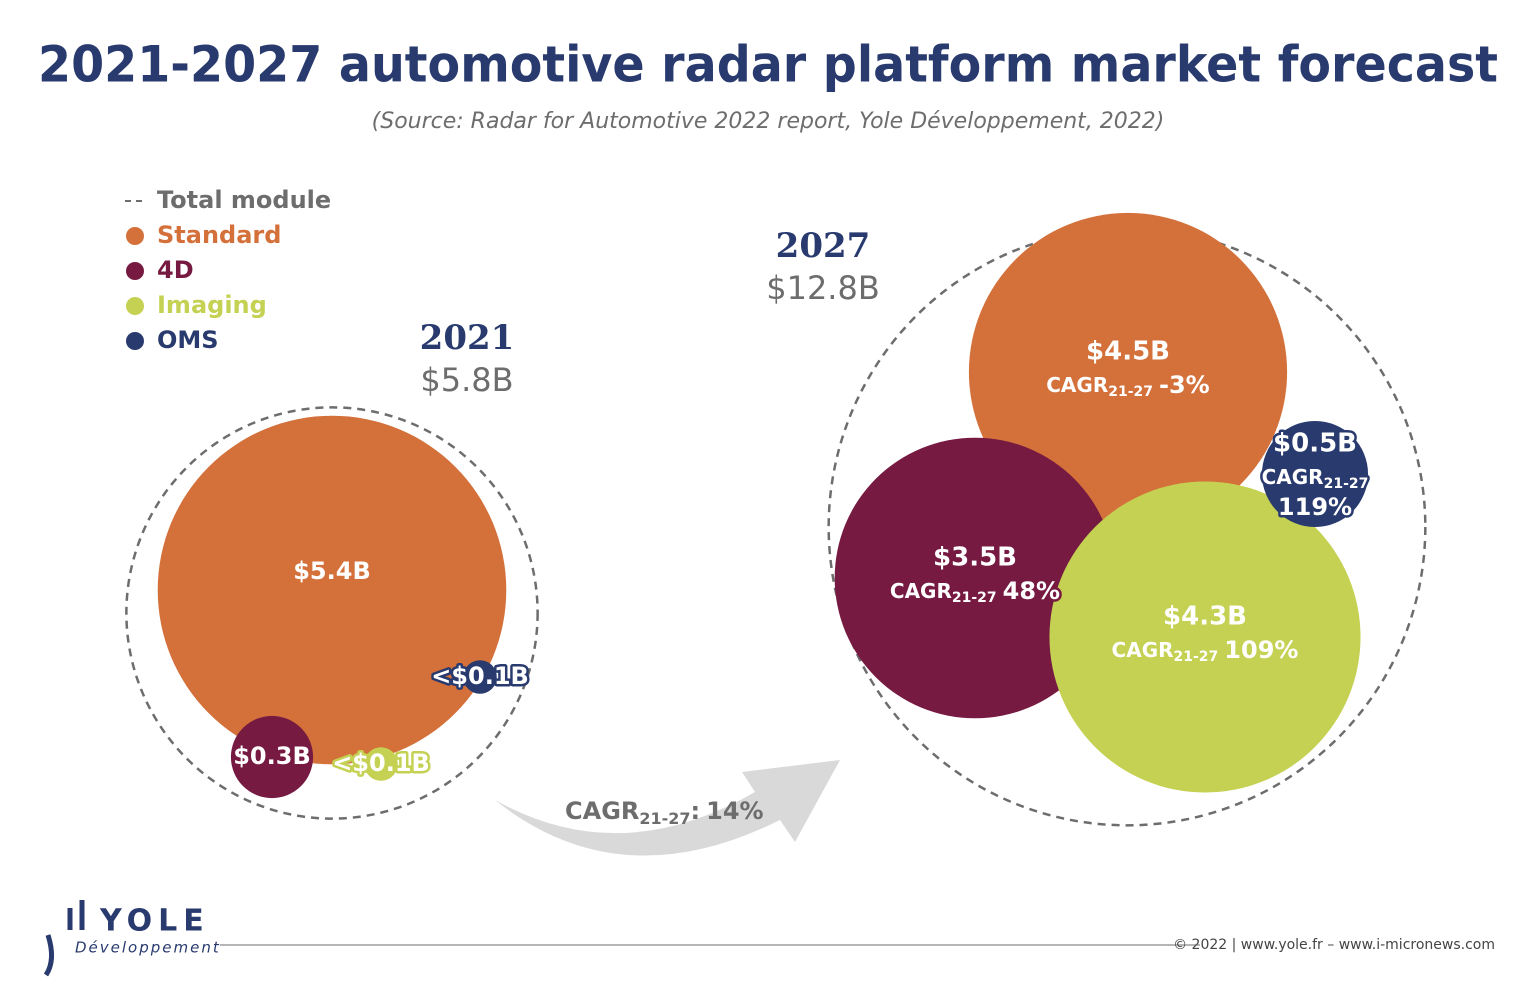 The width and height of the screenshot is (1536, 993). What do you see at coordinates (1031, 591) in the screenshot?
I see `cagr-value: 48%` at bounding box center [1031, 591].